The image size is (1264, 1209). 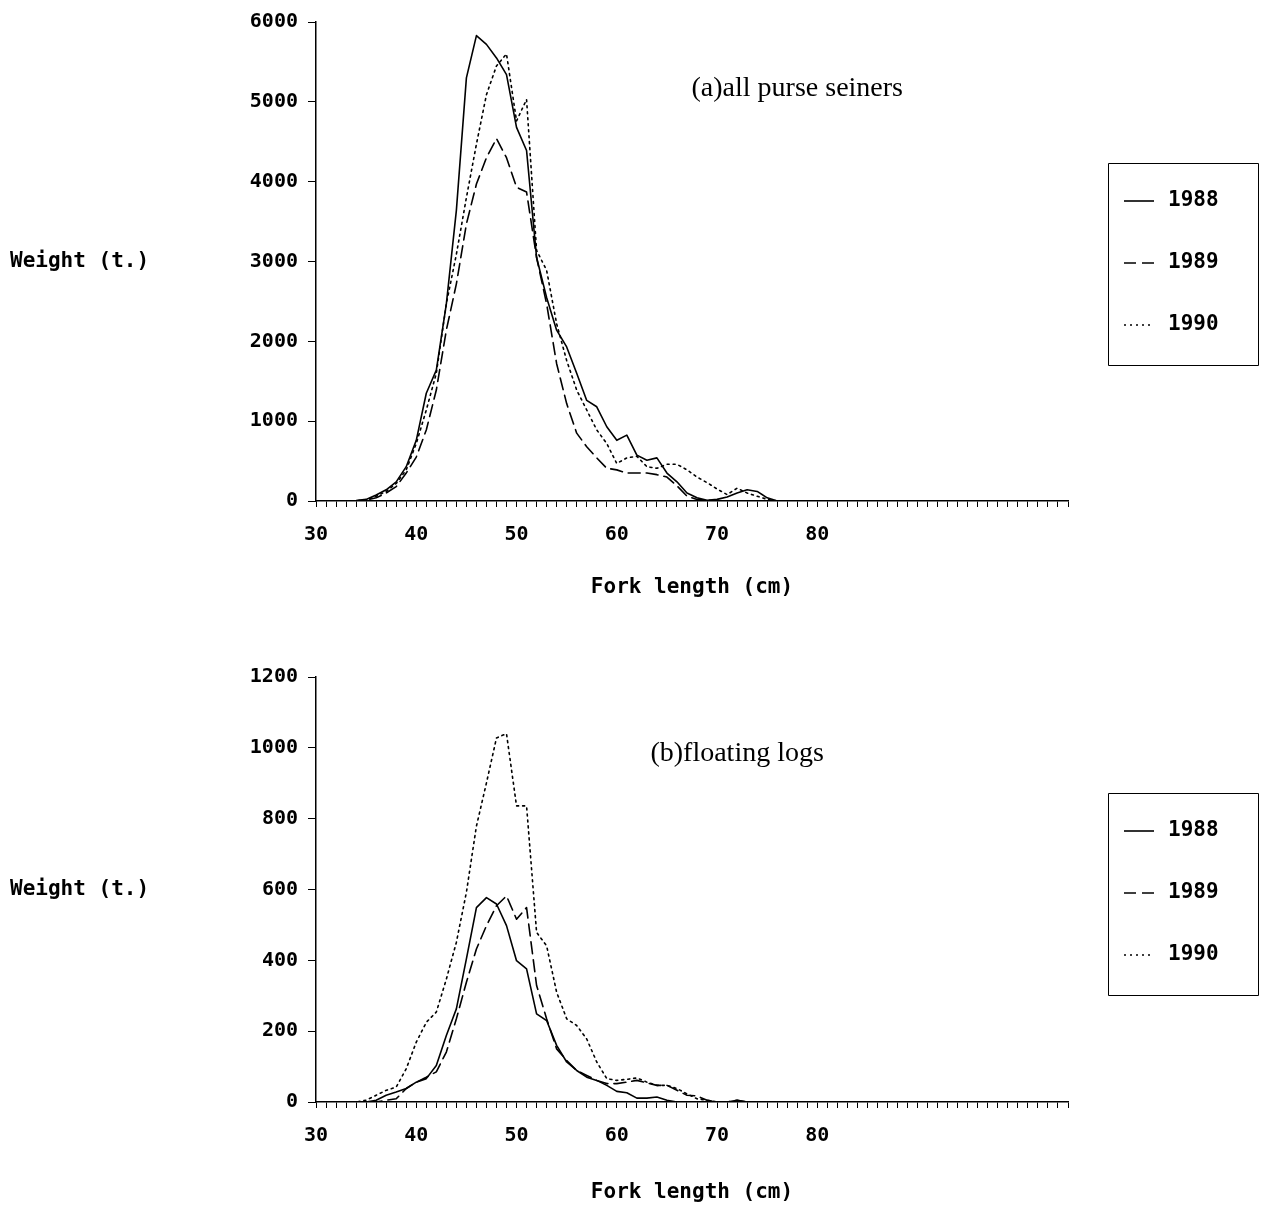 What do you see at coordinates (273, 20) in the screenshot?
I see `y-tick-label: 6000` at bounding box center [273, 20].